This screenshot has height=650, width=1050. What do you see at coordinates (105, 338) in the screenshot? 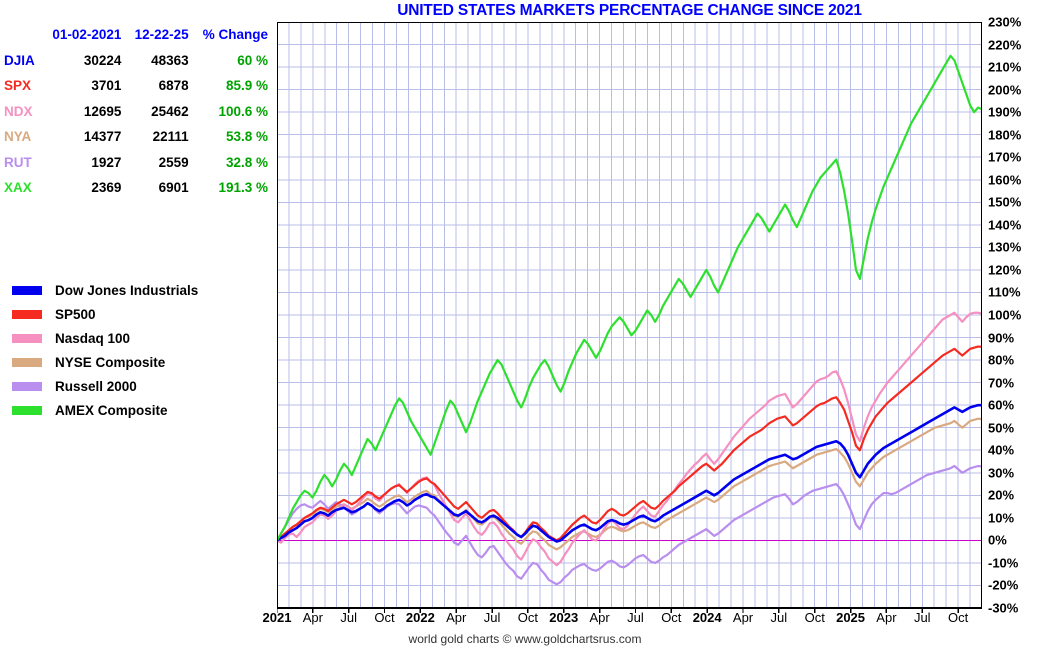
I see `legend-item-nasdaq-100: Nasdaq 100` at bounding box center [105, 338].